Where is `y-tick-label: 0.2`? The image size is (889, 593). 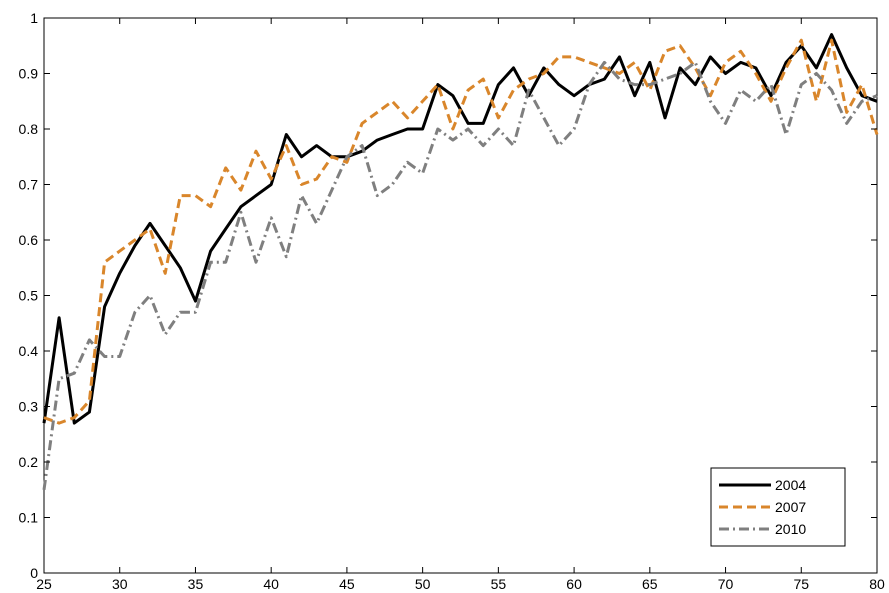 y-tick-label: 0.2 is located at coordinates (29, 462).